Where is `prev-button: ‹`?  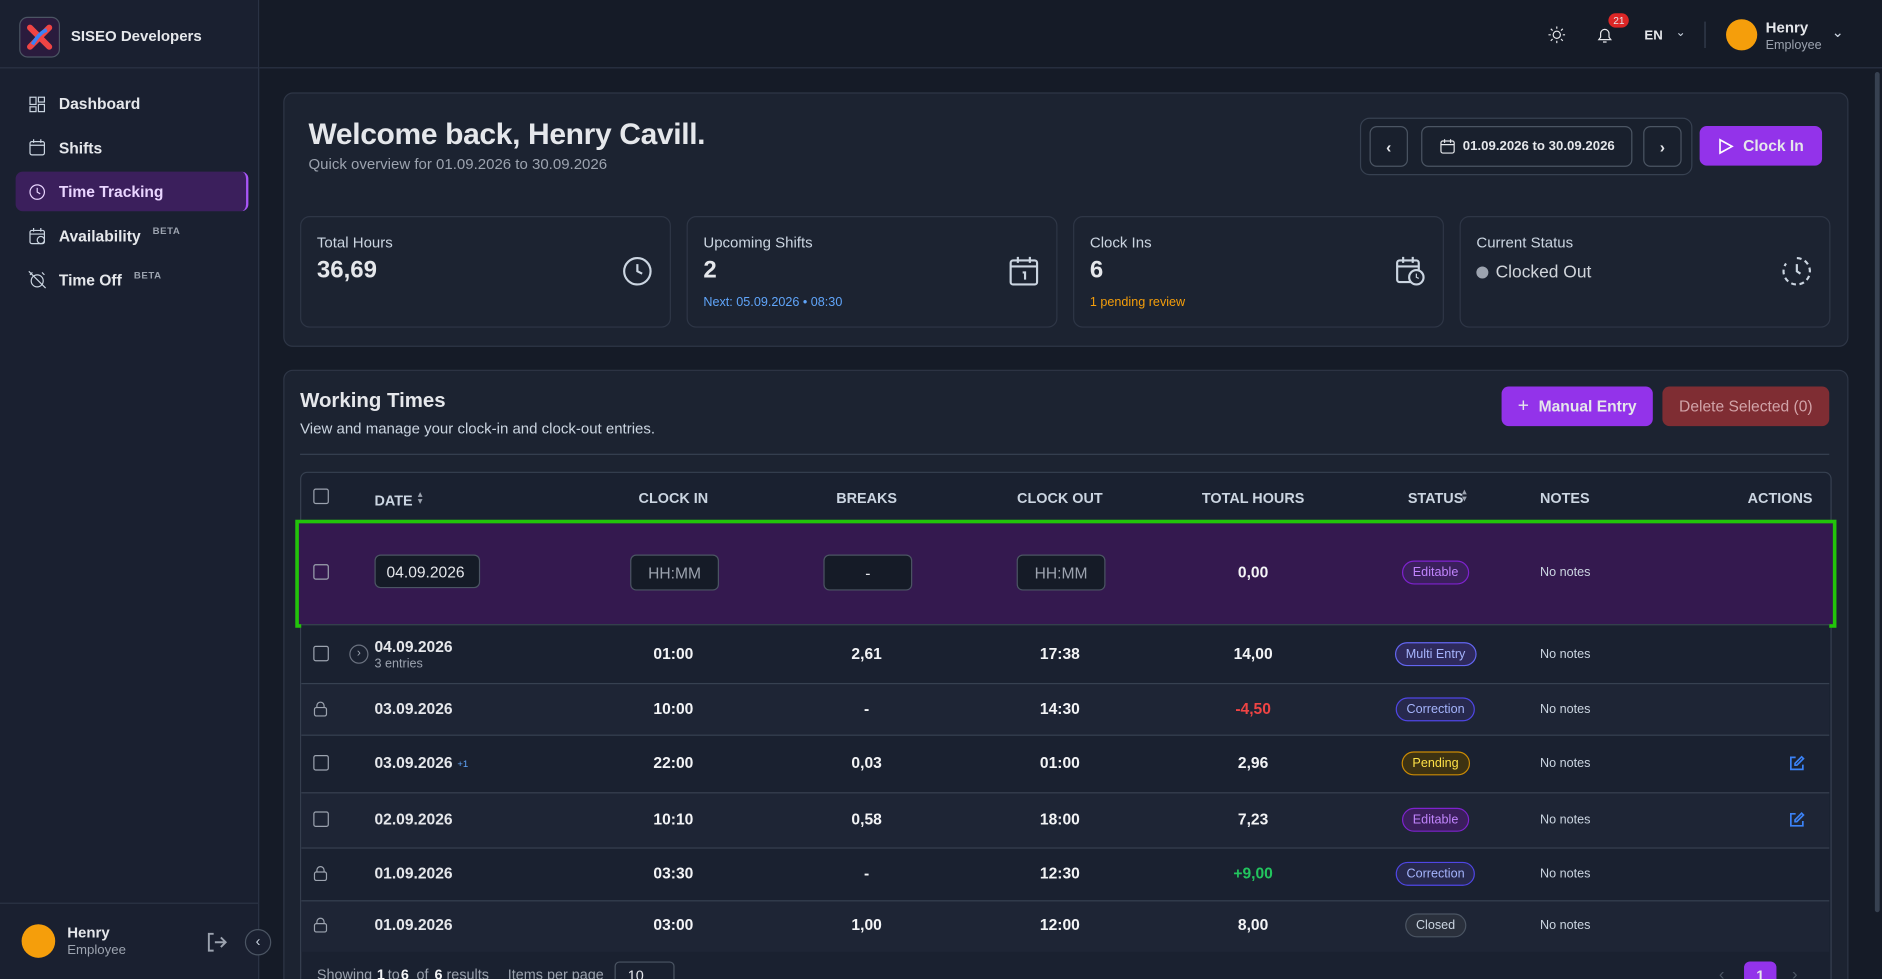
prev-button: ‹ is located at coordinates (1388, 146).